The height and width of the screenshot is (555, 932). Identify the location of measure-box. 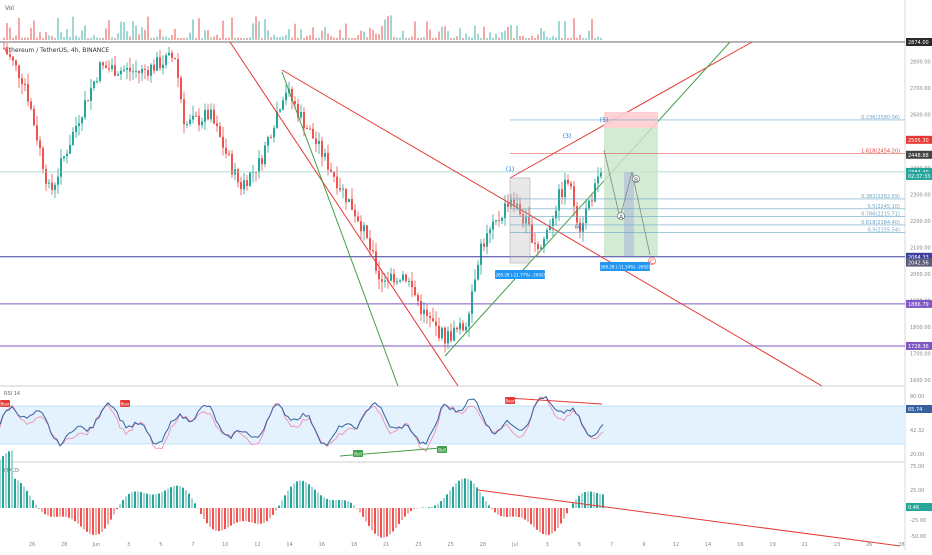
(520, 220).